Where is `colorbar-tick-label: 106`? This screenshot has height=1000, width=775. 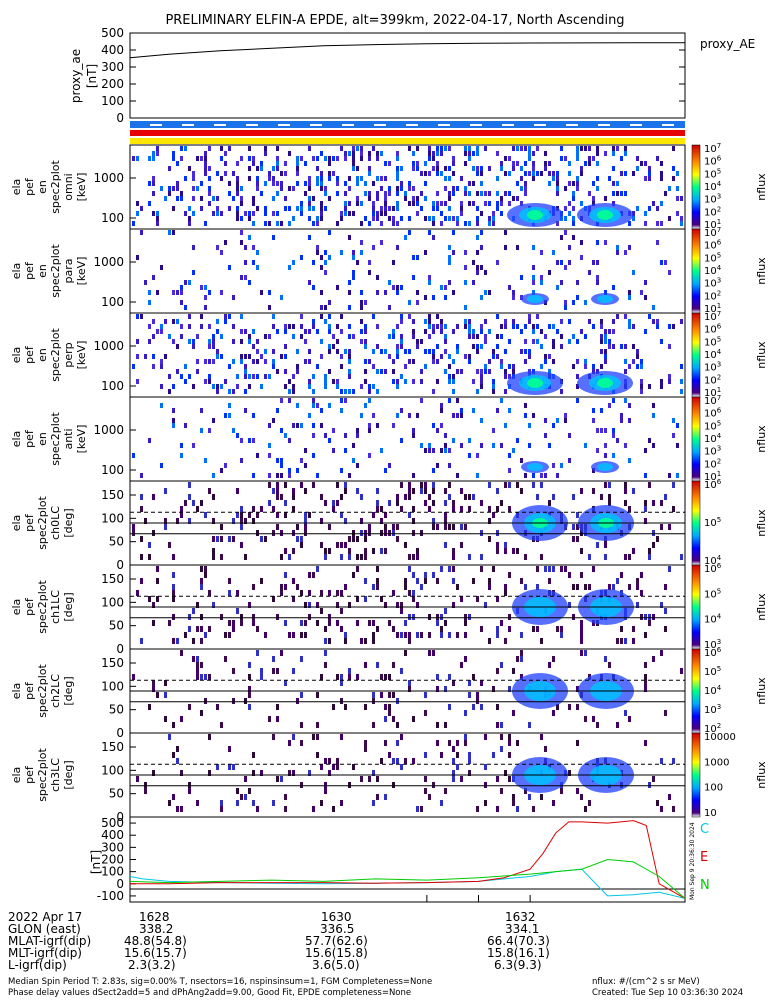 colorbar-tick-label: 106 is located at coordinates (713, 484).